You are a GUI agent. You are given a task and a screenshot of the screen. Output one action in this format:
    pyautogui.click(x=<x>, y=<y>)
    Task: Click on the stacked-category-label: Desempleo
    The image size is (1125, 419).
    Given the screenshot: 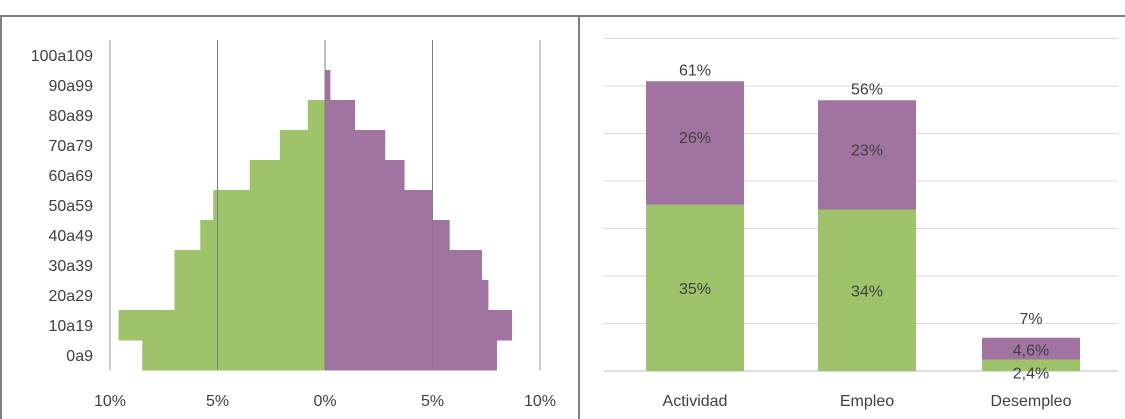 What is the action you would take?
    pyautogui.click(x=1031, y=401)
    